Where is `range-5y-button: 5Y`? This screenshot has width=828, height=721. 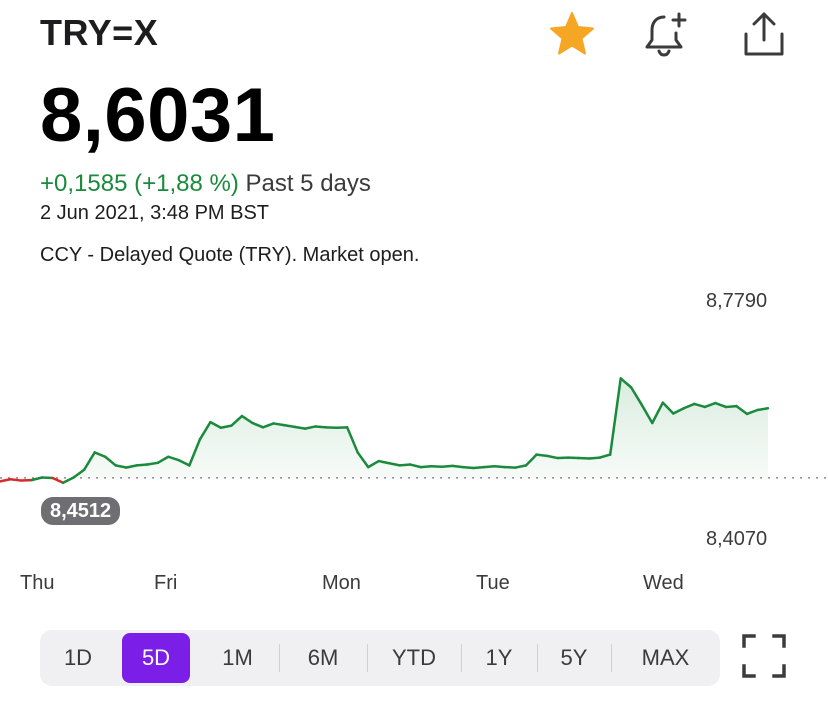 range-5y-button: 5Y is located at coordinates (574, 657).